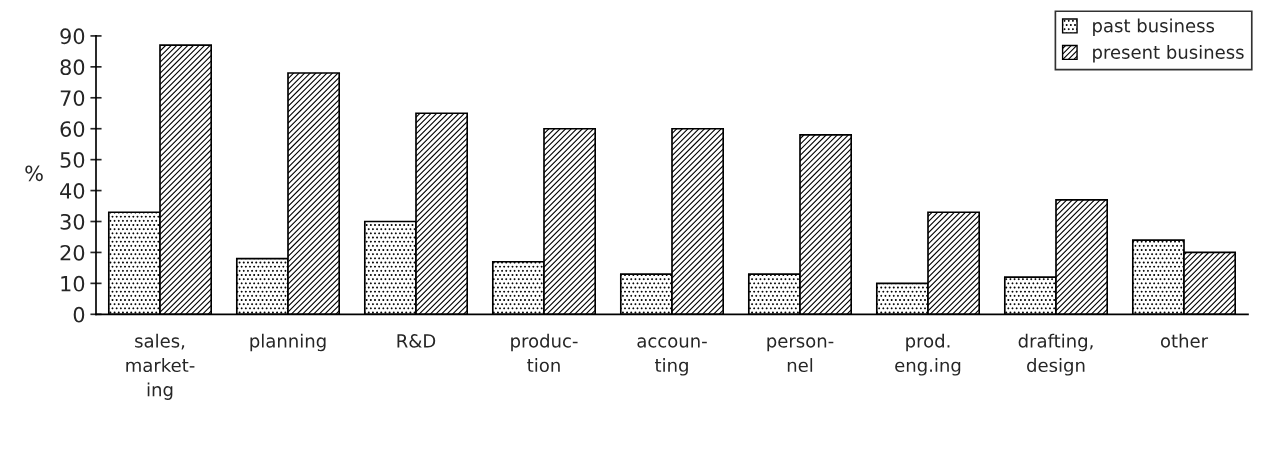 This screenshot has height=449, width=1280. What do you see at coordinates (800, 355) in the screenshot?
I see `x-tick-label: person- nel` at bounding box center [800, 355].